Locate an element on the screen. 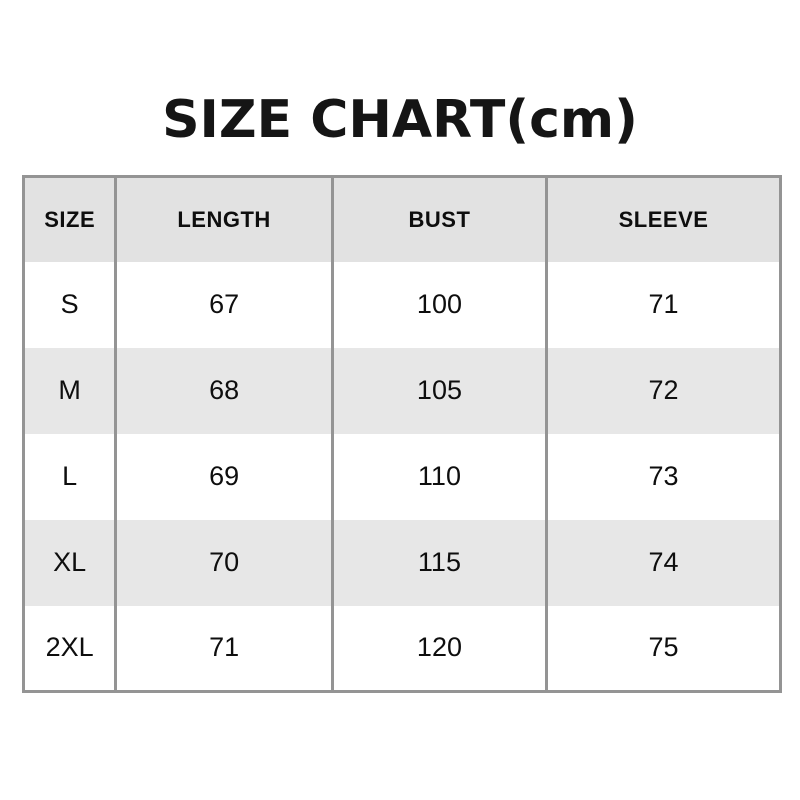  column-header-length: LENGTH is located at coordinates (223, 219).